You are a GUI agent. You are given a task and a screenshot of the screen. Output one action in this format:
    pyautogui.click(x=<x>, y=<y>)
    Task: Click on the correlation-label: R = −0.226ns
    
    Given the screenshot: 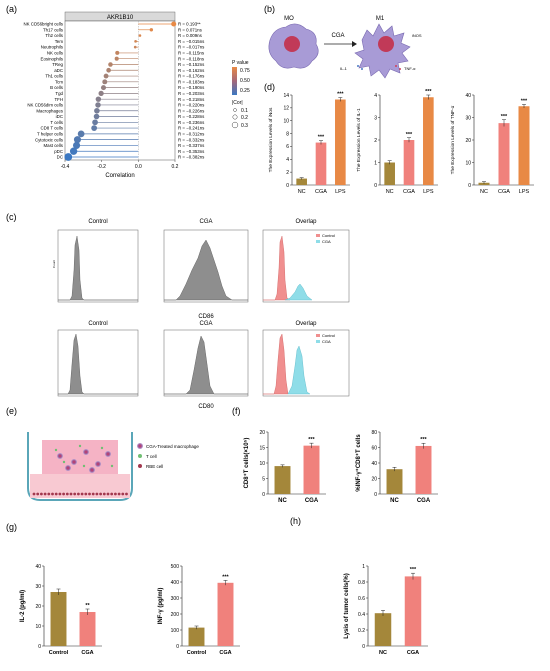 What is the action you would take?
    pyautogui.click(x=191, y=110)
    